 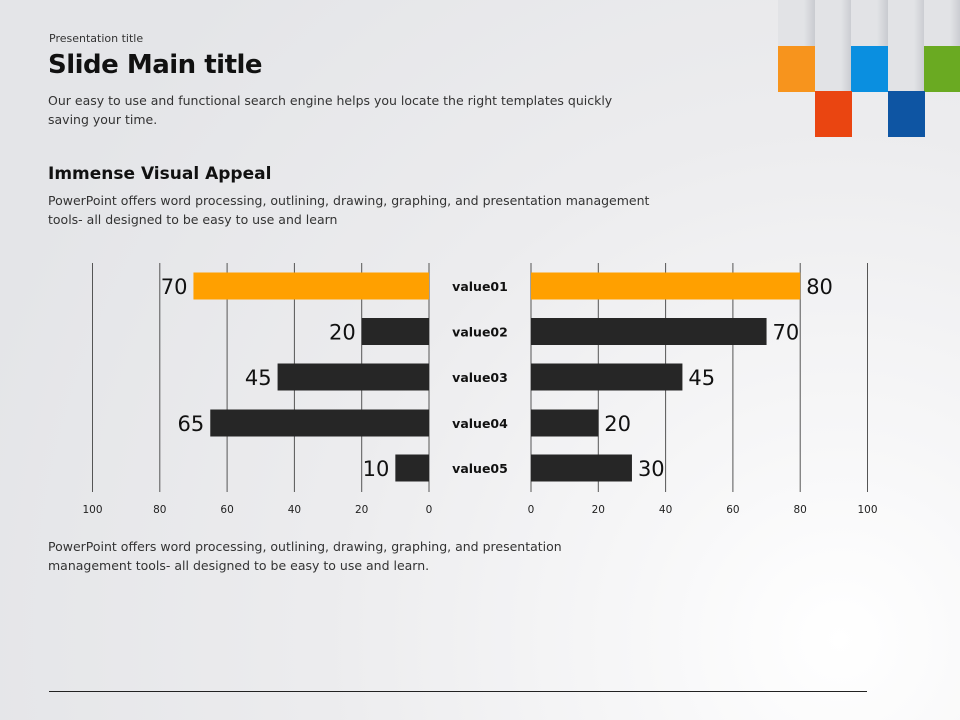 What do you see at coordinates (651, 469) in the screenshot?
I see `data-label-right: 30` at bounding box center [651, 469].